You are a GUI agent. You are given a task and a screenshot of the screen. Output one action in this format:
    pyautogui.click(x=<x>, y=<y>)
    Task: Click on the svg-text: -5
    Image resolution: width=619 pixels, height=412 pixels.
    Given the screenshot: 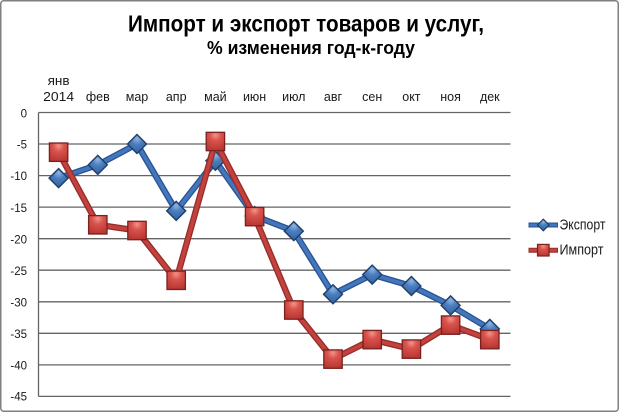 What is the action you would take?
    pyautogui.click(x=22, y=146)
    